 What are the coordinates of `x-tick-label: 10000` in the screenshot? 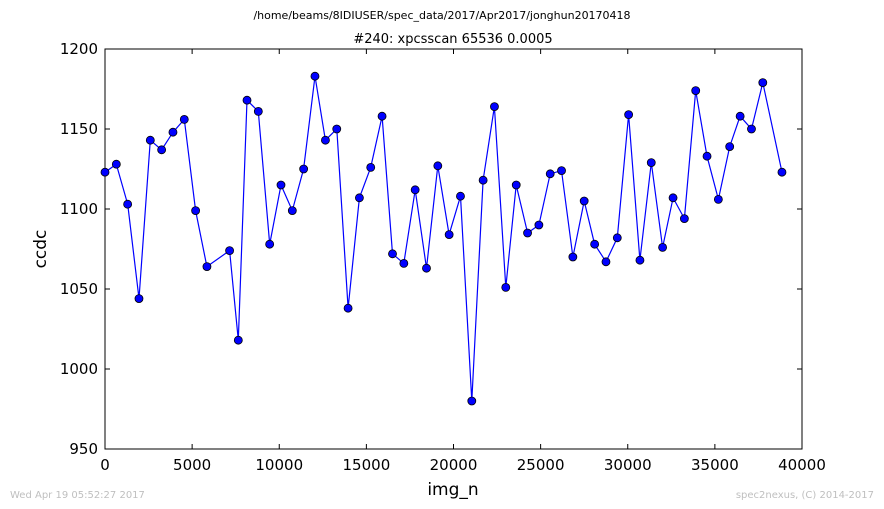 It's located at (279, 465).